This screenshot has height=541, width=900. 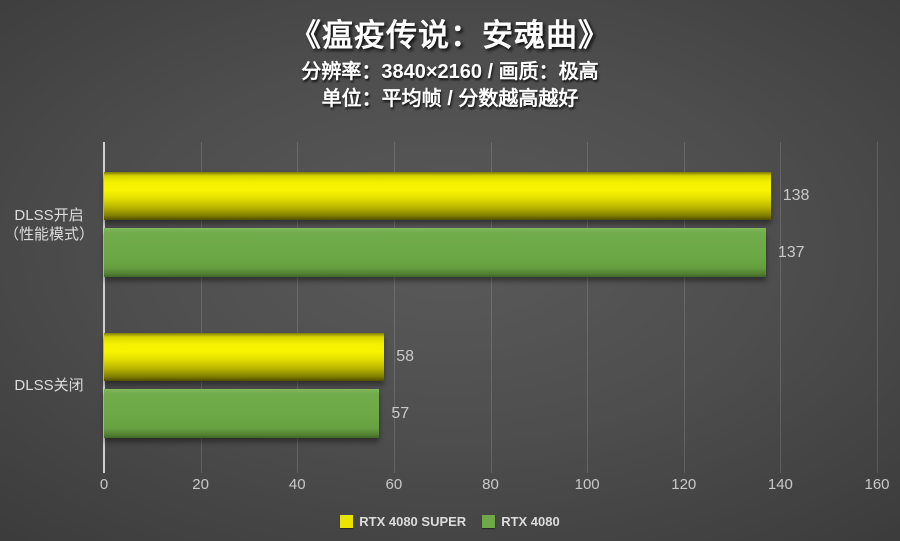 What do you see at coordinates (530, 521) in the screenshot?
I see `legend-label: RTX 4080` at bounding box center [530, 521].